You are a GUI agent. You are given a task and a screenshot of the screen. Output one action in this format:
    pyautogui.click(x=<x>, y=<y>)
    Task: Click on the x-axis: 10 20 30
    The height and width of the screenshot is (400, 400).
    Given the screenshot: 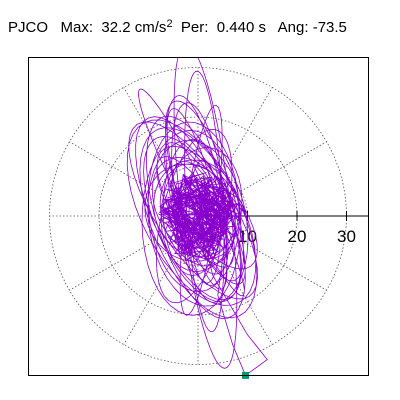 What is the action you would take?
    pyautogui.click(x=283, y=228)
    